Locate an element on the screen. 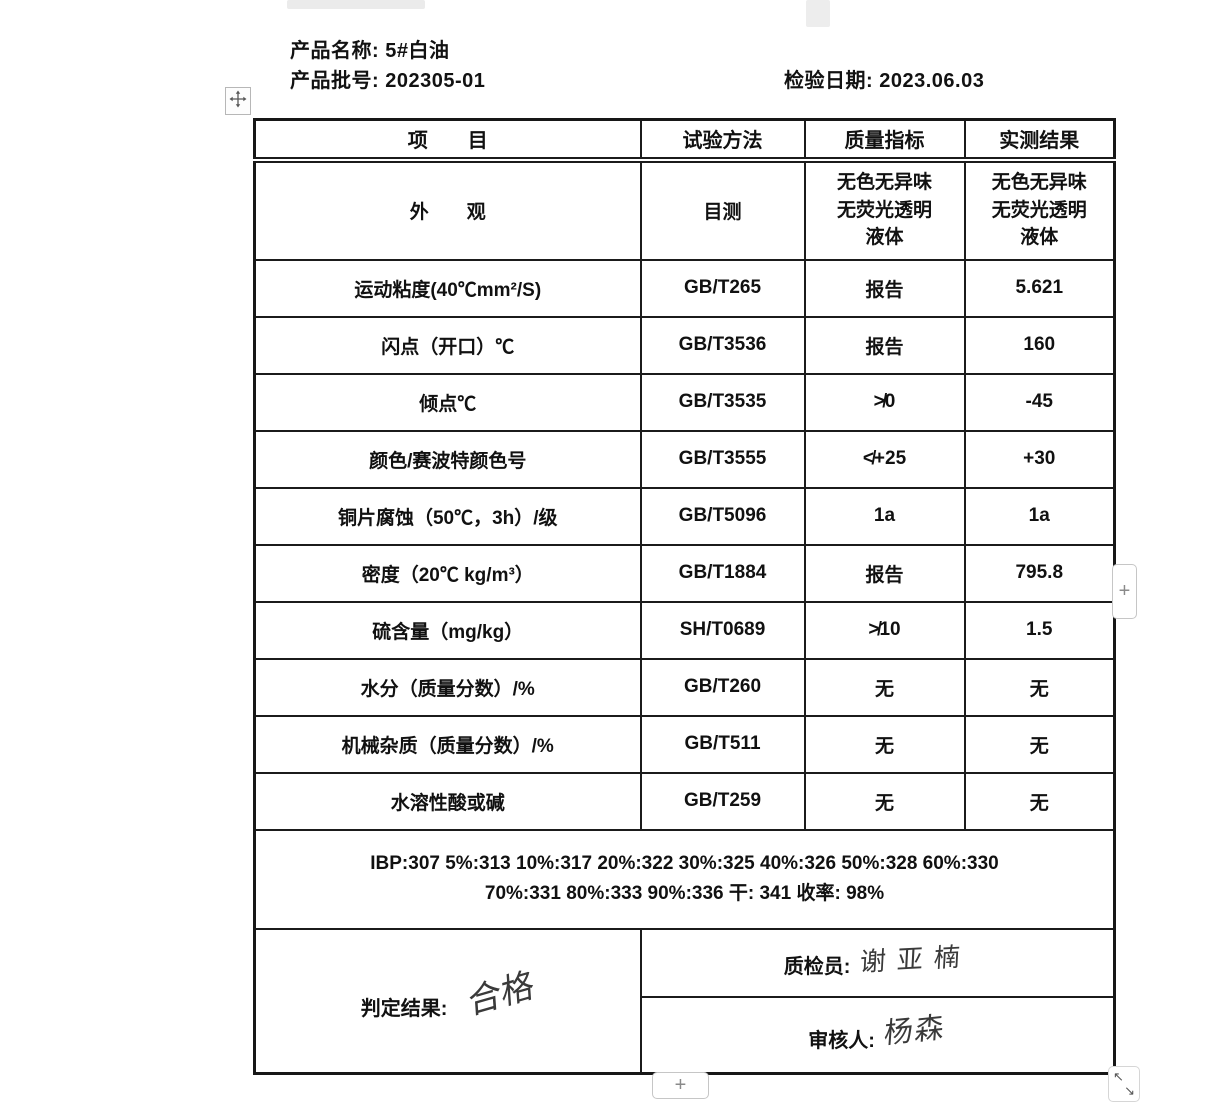 The width and height of the screenshot is (1231, 1107). cell-method: GB/T1884 is located at coordinates (722, 573).